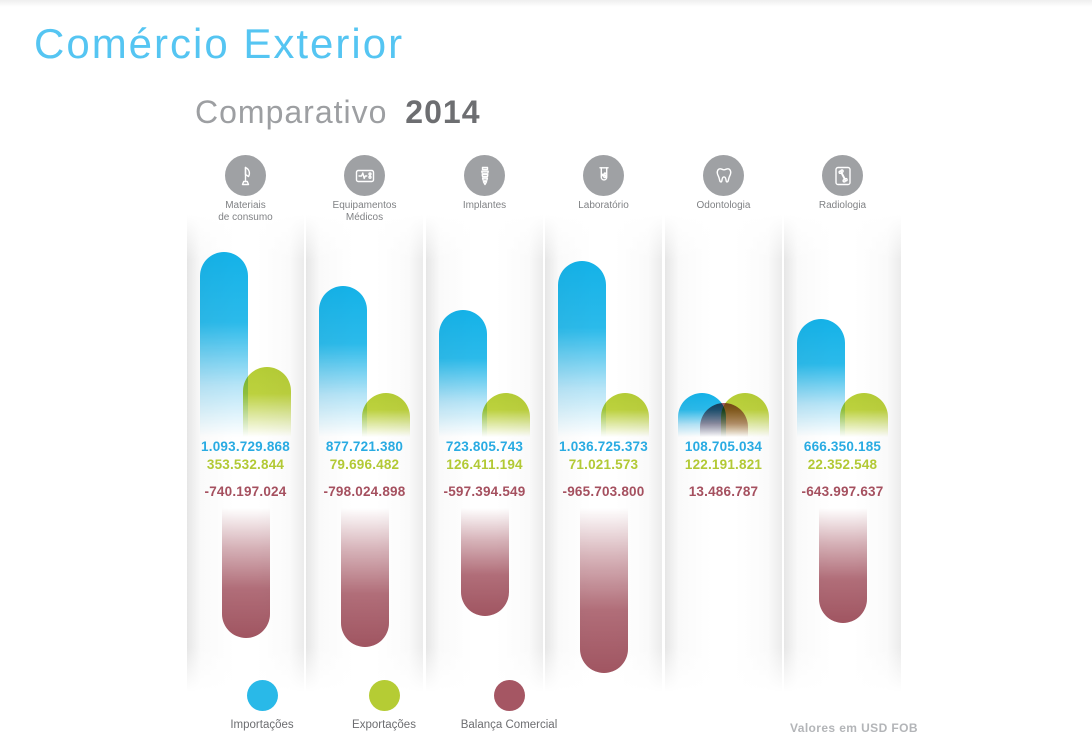 The width and height of the screenshot is (1092, 740). Describe the element at coordinates (842, 491) in the screenshot. I see `balance-value: -643.997.637` at that location.